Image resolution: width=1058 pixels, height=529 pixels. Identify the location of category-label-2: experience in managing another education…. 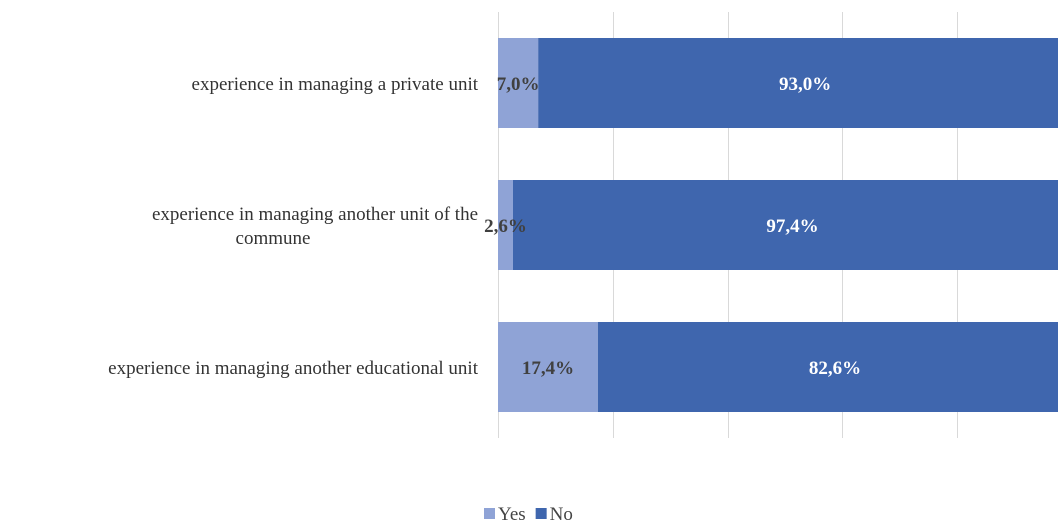
(293, 368).